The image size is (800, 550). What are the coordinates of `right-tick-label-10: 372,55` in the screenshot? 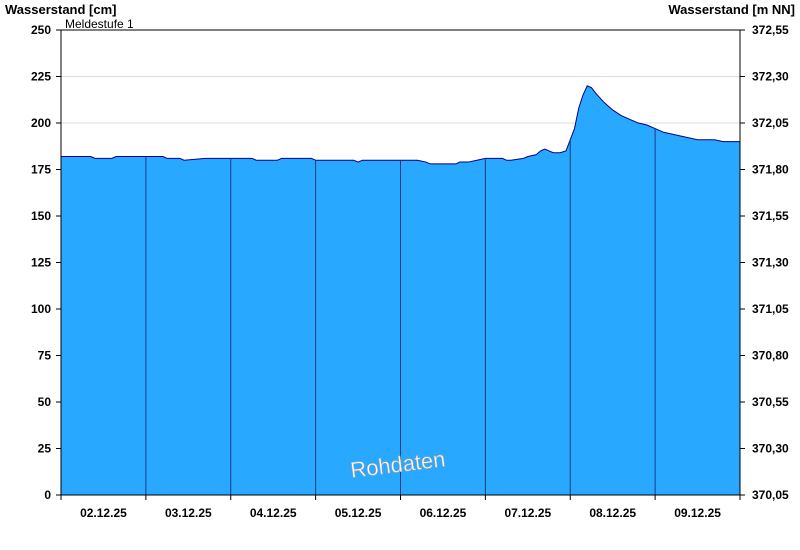 It's located at (770, 30).